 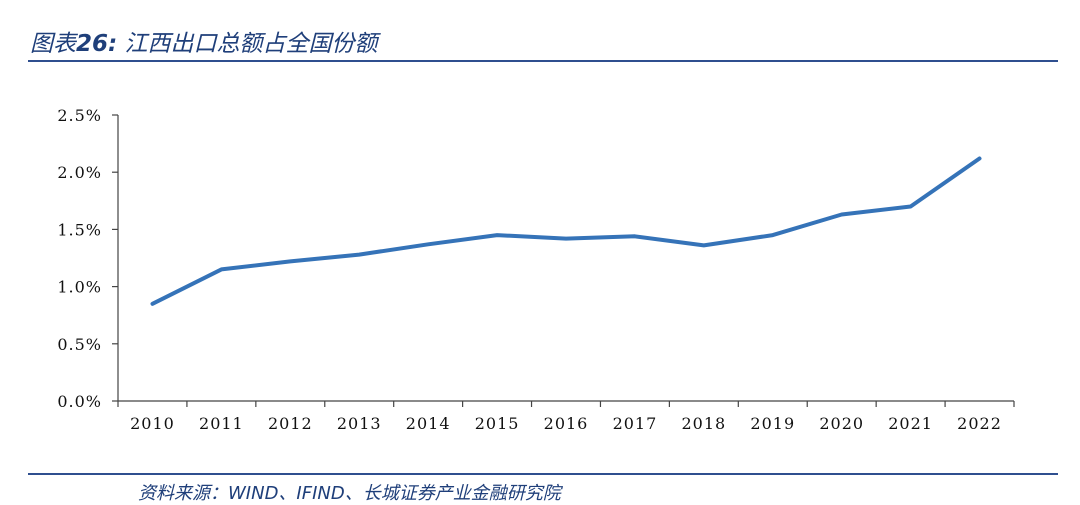 I want to click on footer-divider, so click(x=543, y=474).